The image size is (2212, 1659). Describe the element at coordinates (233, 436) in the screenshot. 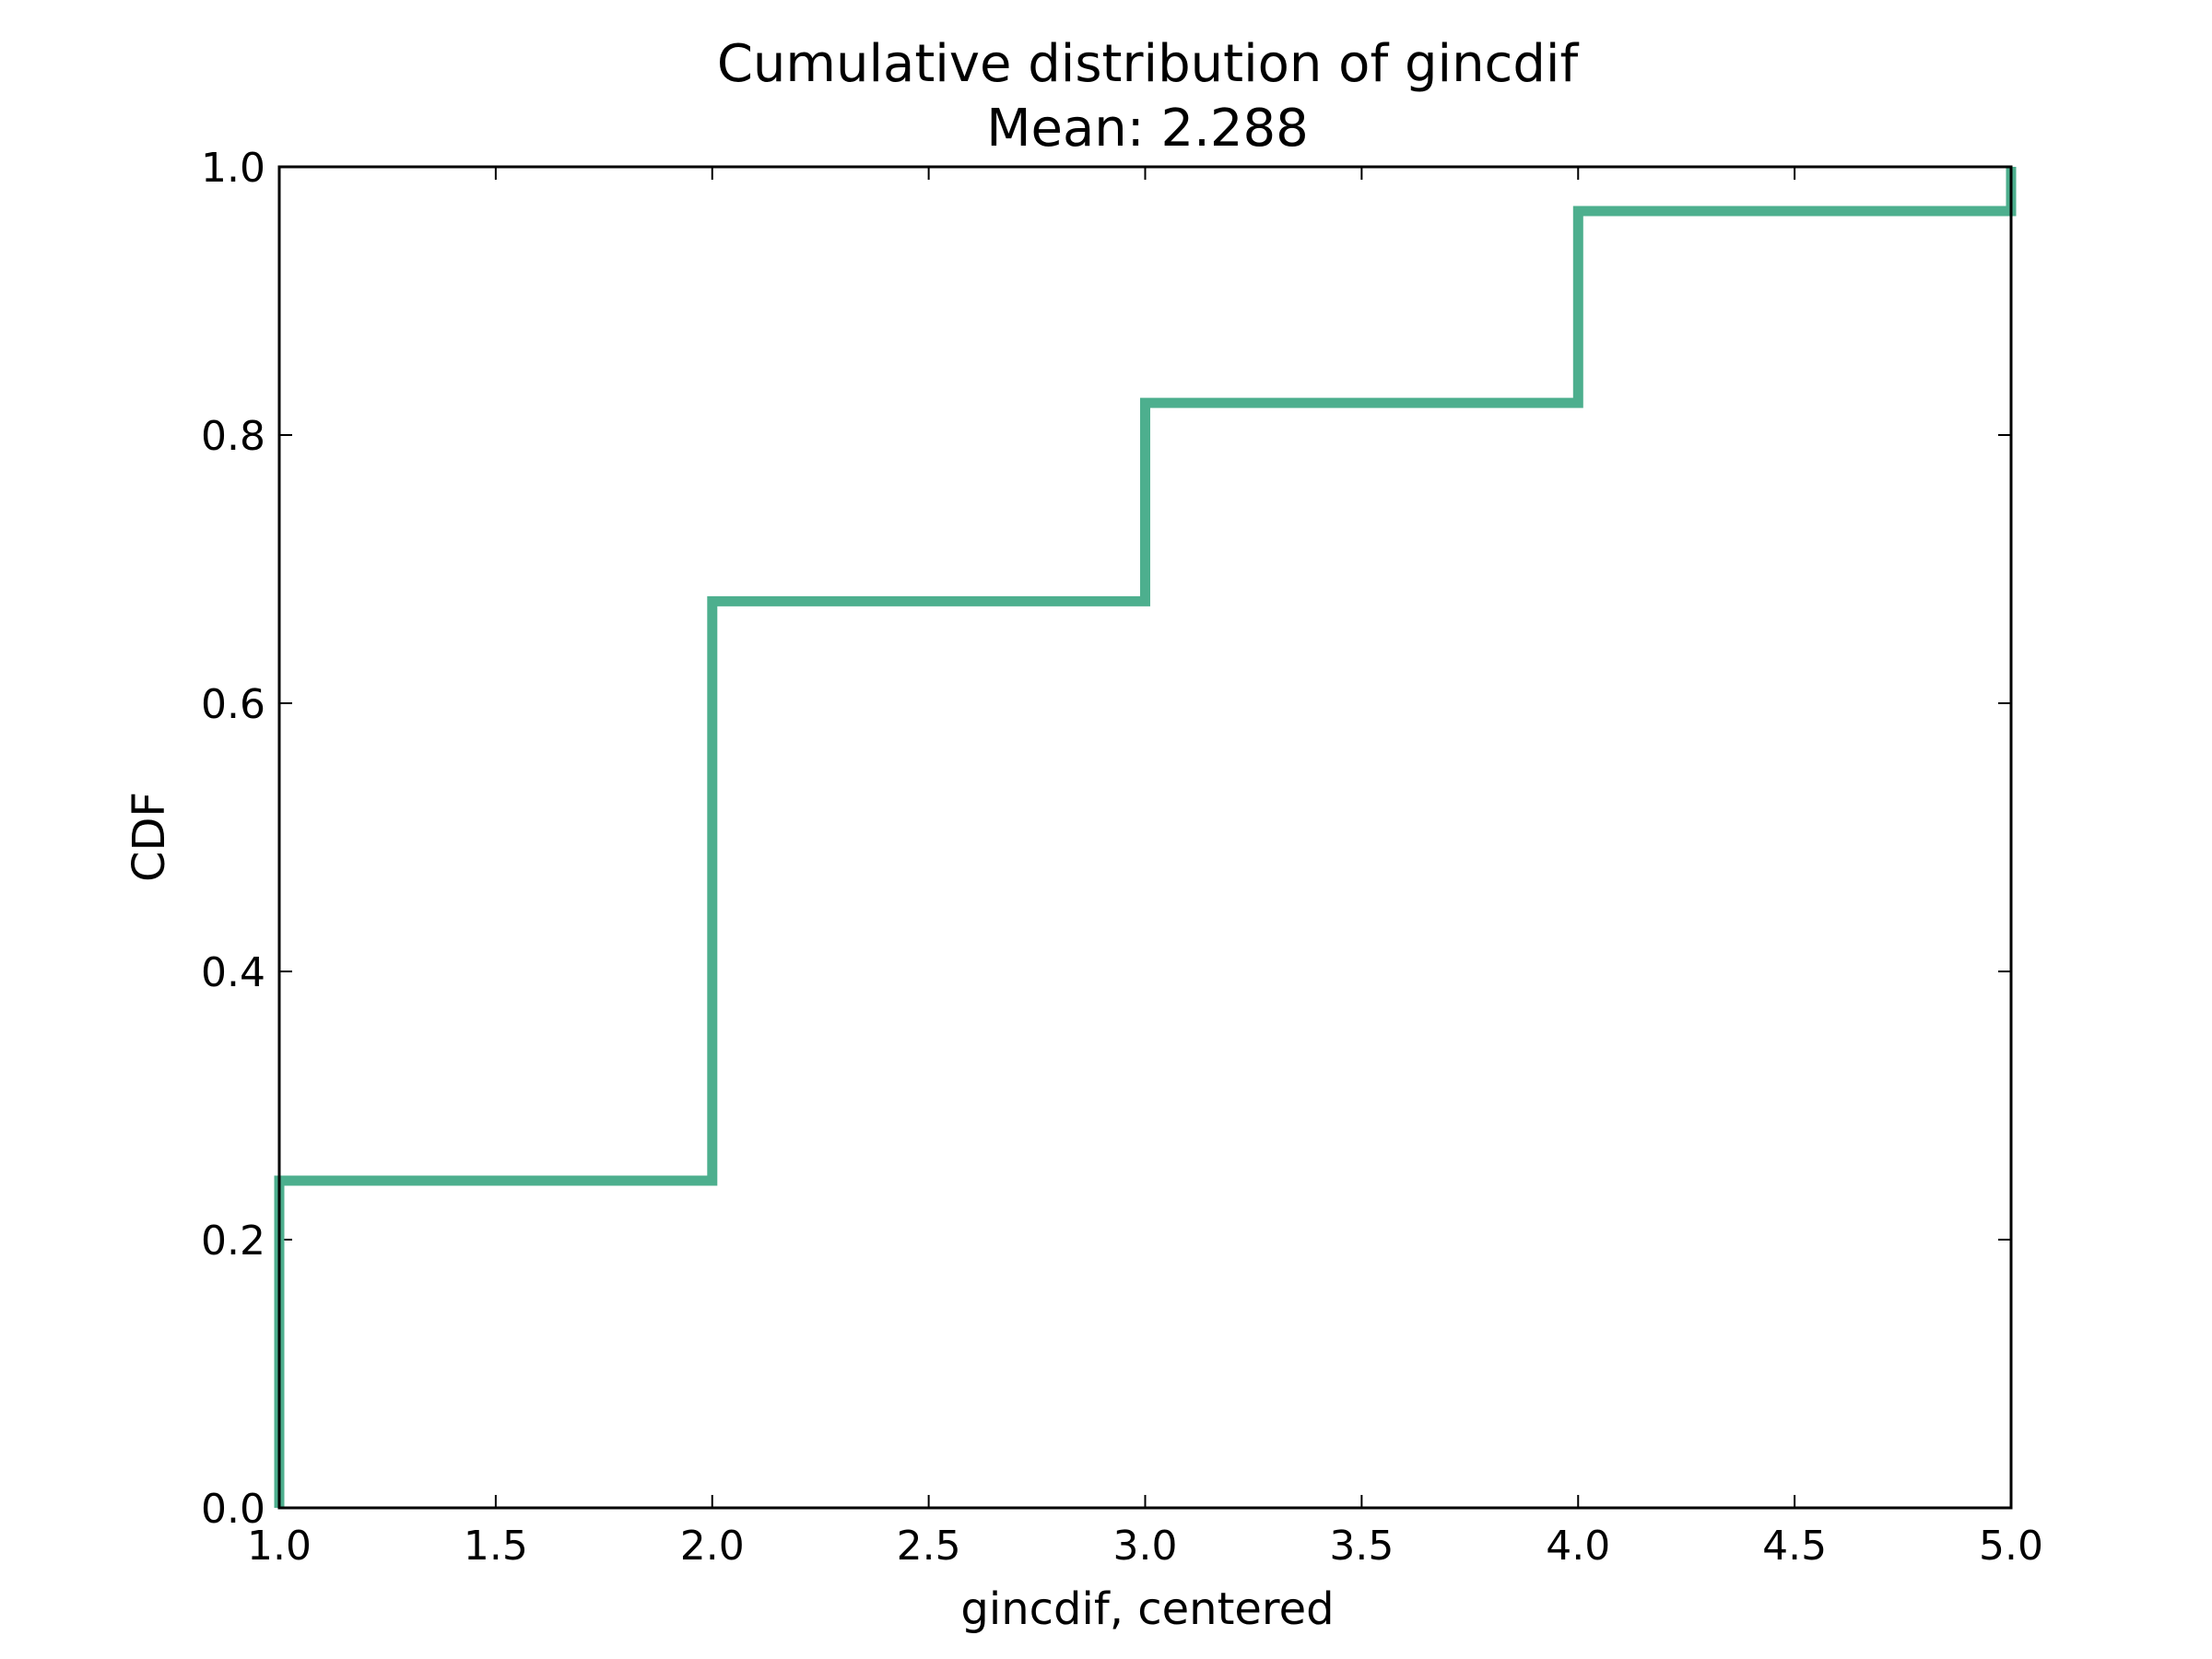

I see `y-tick-label: 0.8` at that location.